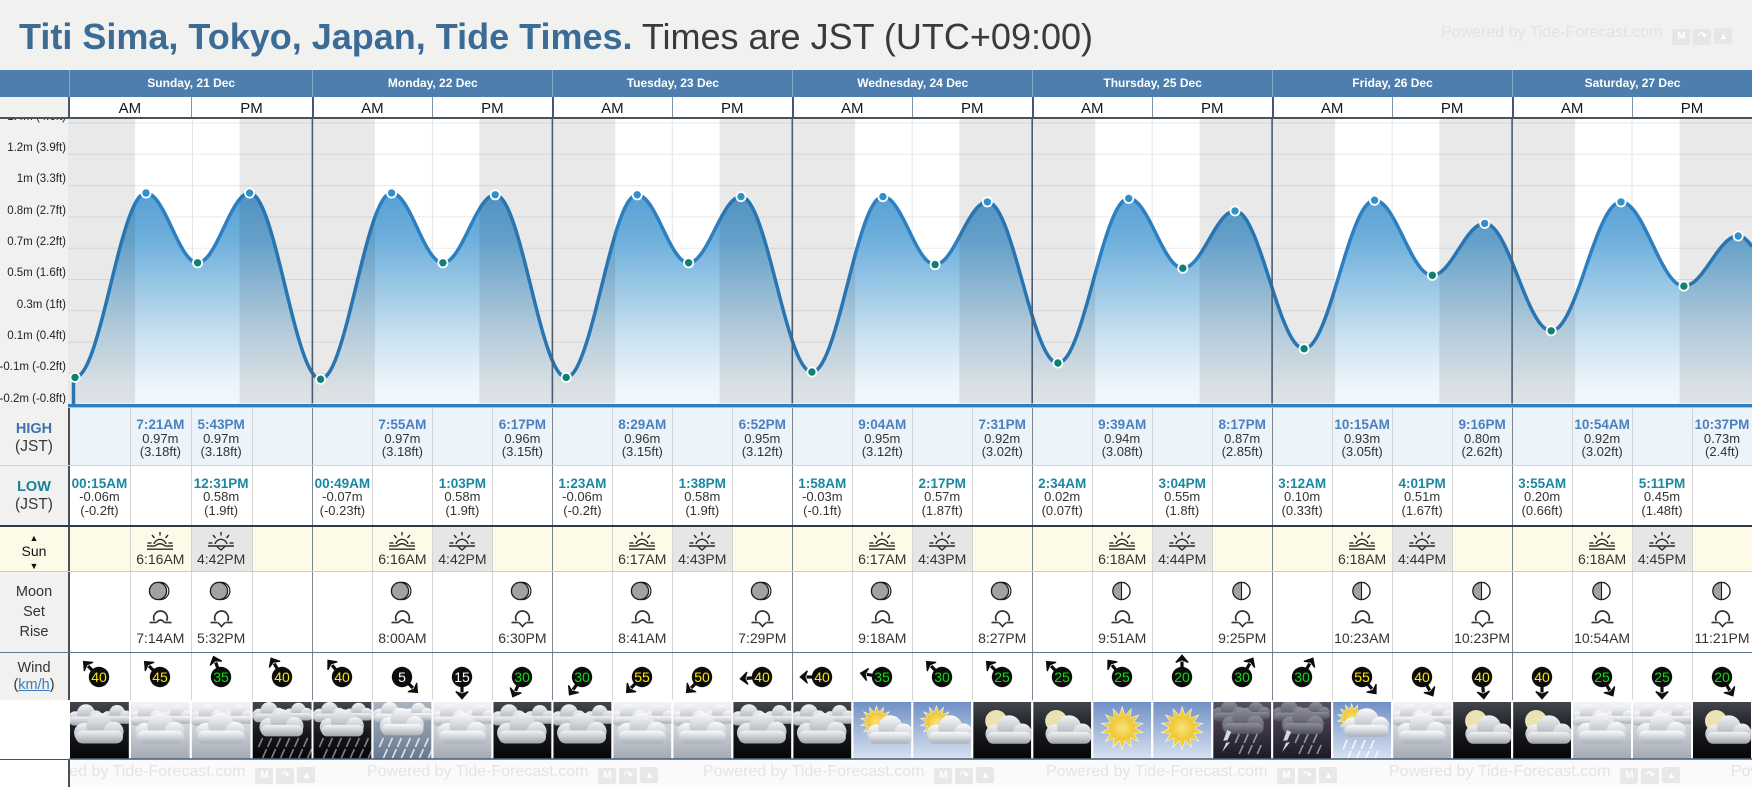 This screenshot has height=787, width=1752. I want to click on svg-text: 45, so click(161, 677).